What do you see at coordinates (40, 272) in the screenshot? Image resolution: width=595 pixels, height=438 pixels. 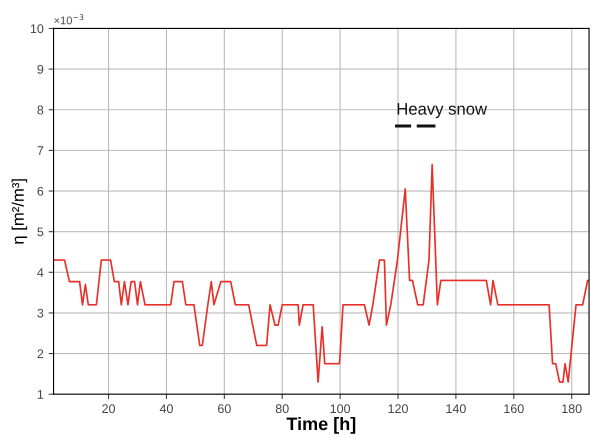 I see `y-tick-label: 4` at bounding box center [40, 272].